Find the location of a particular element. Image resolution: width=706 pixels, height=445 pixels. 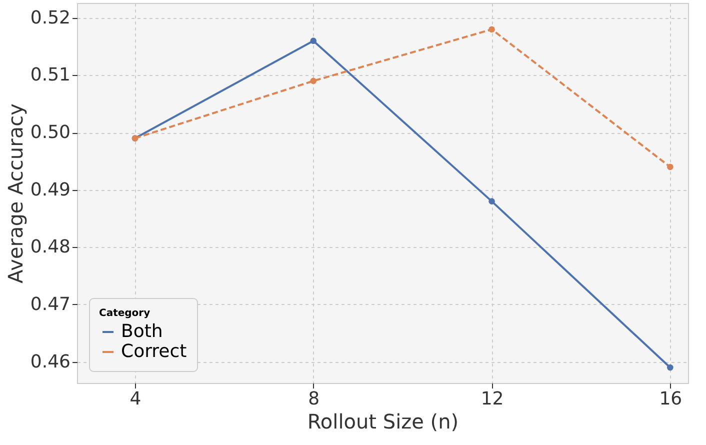

legend-label: Correct is located at coordinates (154, 351).